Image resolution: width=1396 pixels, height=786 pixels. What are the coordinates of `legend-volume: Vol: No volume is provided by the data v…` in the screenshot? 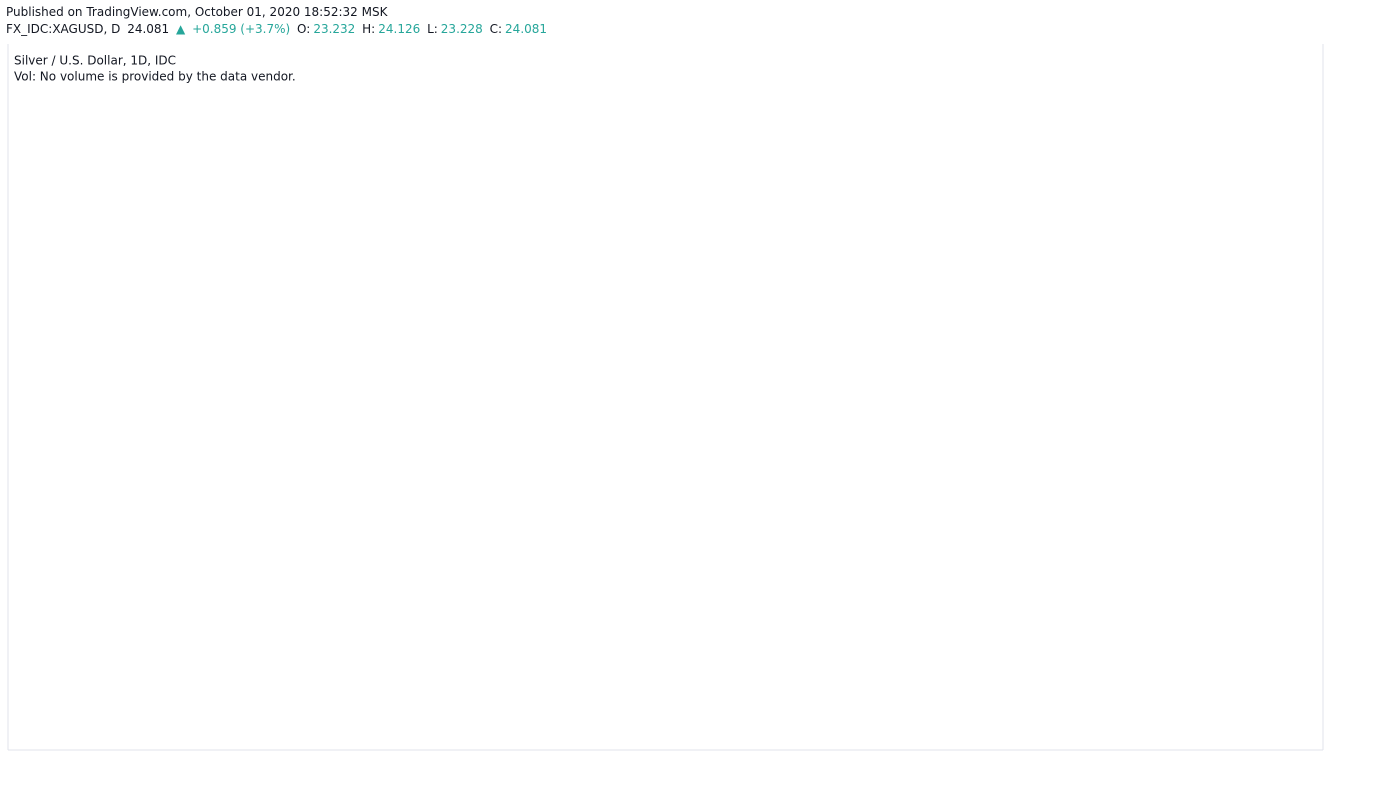 It's located at (155, 77).